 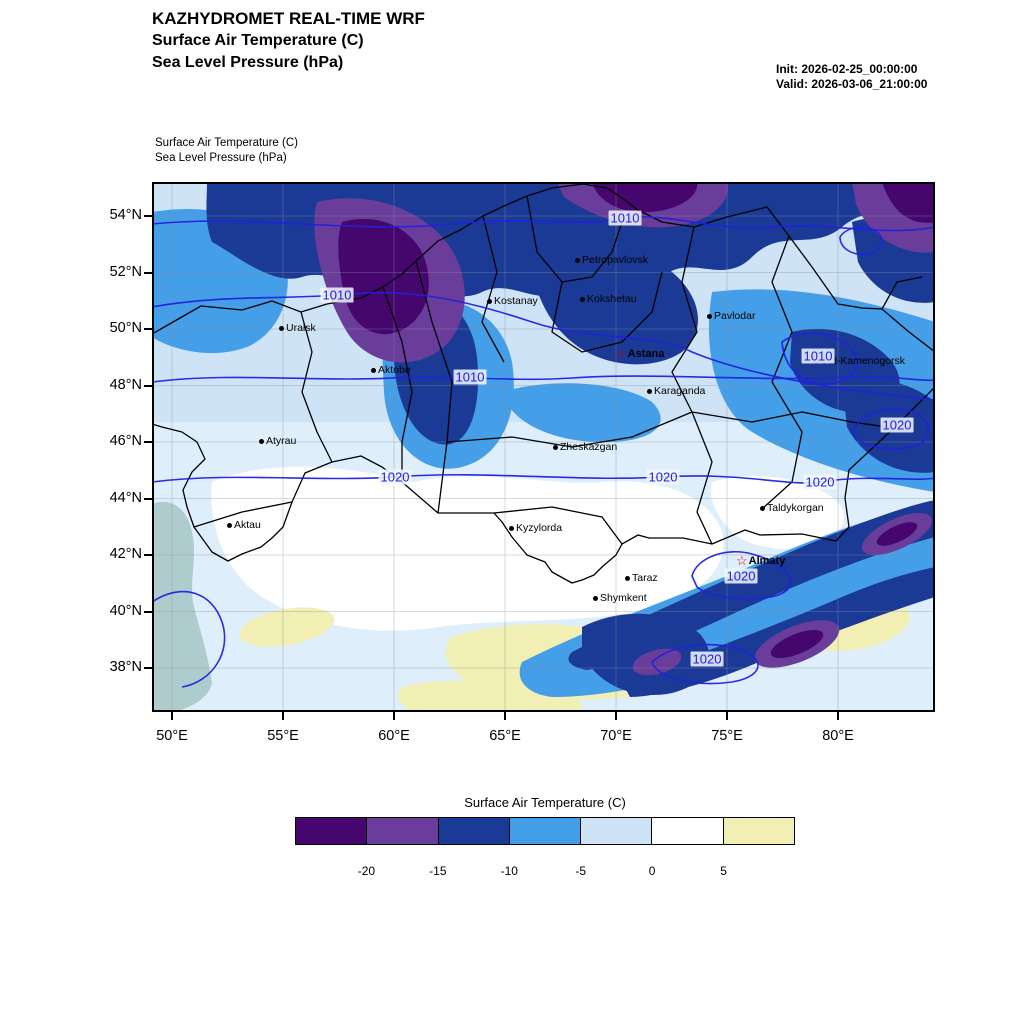 I want to click on colorbar, so click(x=545, y=831).